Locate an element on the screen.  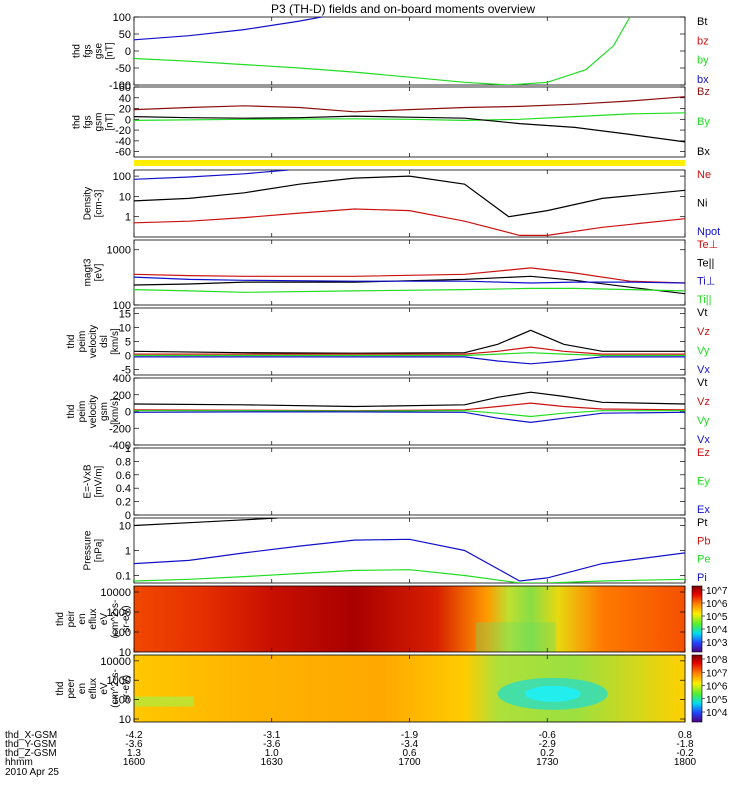
ephemeris-value: 1730 is located at coordinates (547, 762).